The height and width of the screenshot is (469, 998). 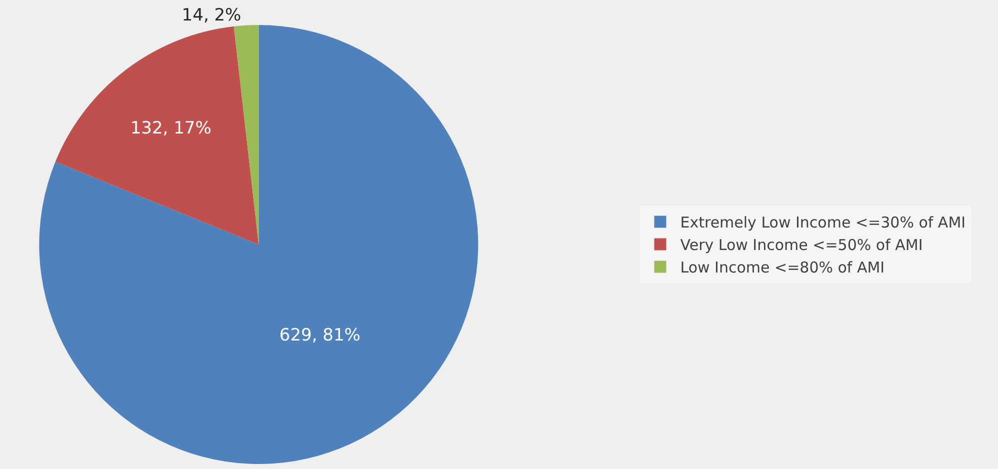 What do you see at coordinates (801, 245) in the screenshot?
I see `legend-label: Very Low Income <=50% of AMI` at bounding box center [801, 245].